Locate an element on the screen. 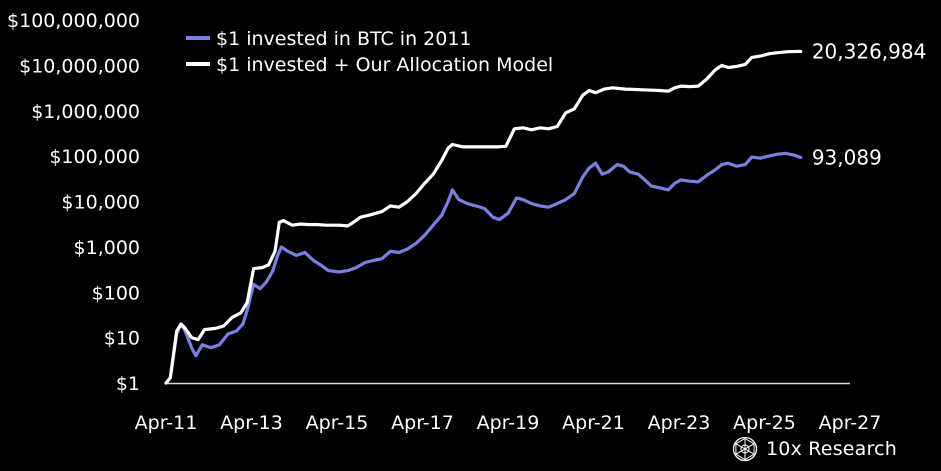  brand-icon is located at coordinates (745, 449).